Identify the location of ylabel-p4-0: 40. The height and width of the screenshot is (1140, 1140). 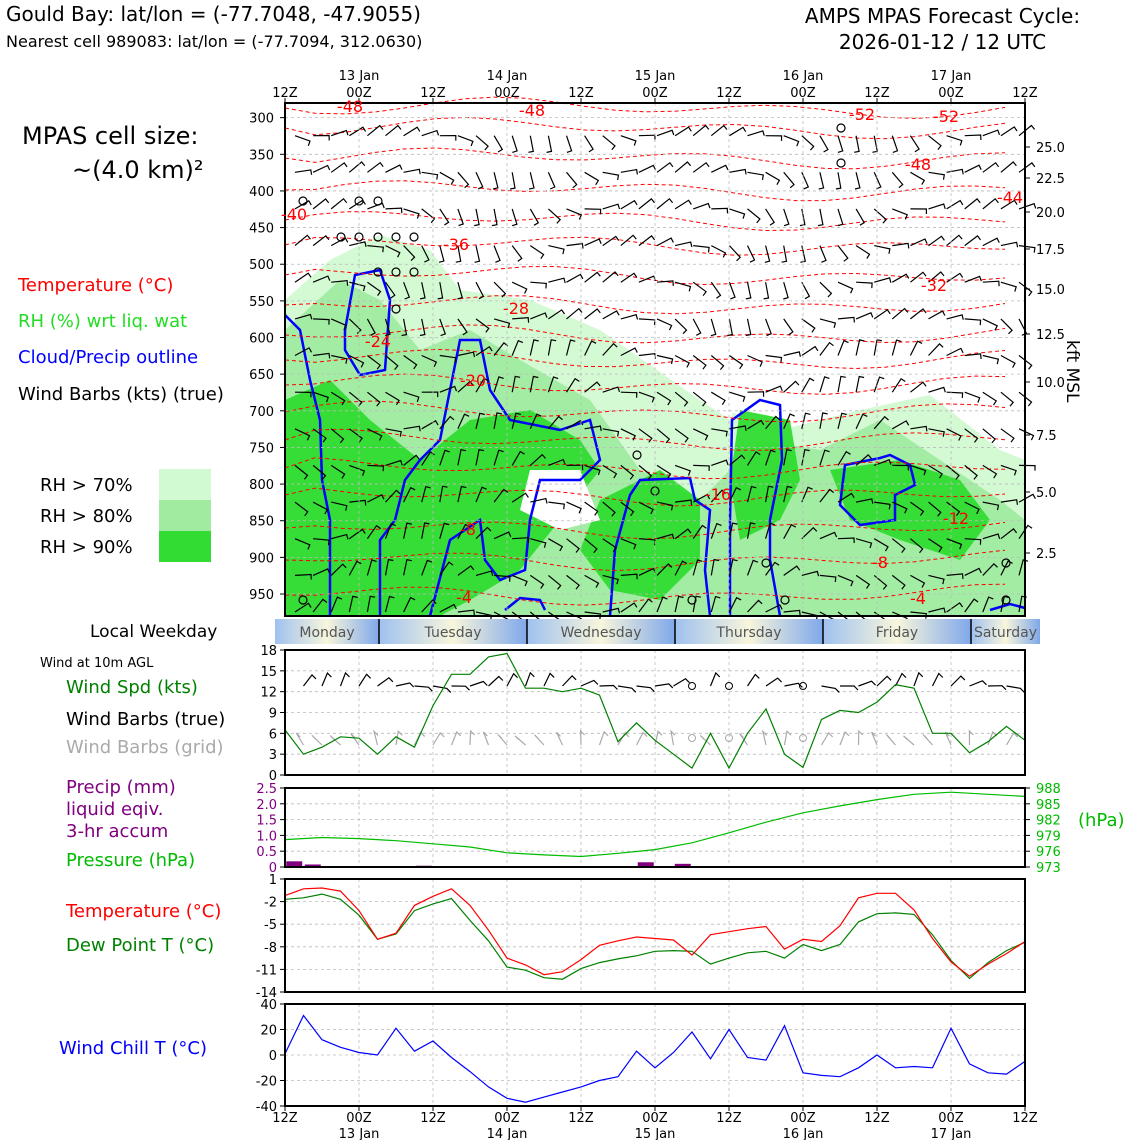
(268, 1005).